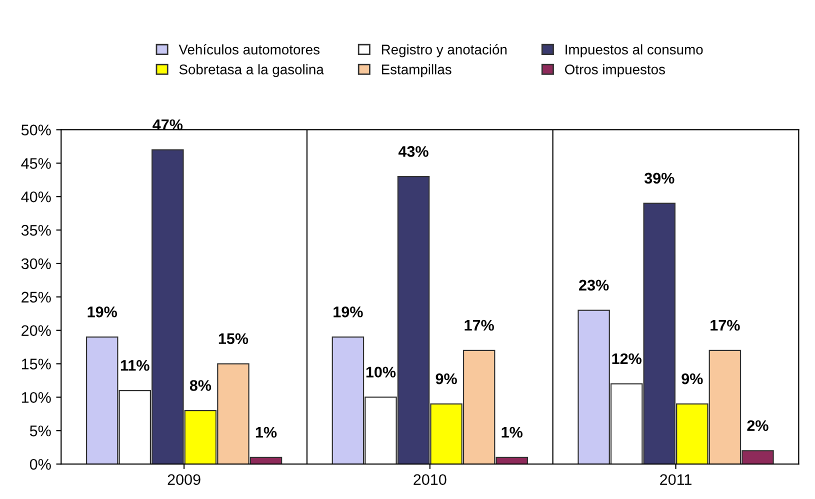 The image size is (815, 499). I want to click on data-label: 2%, so click(757, 425).